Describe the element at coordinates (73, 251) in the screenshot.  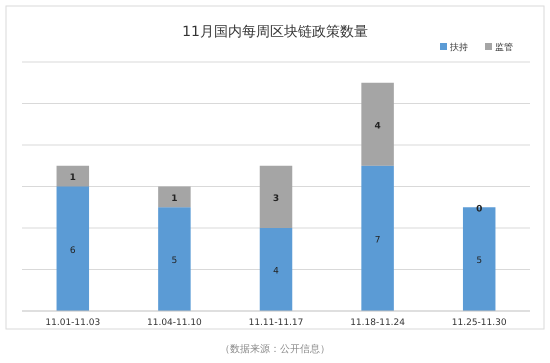
I see `data-label: 6` at that location.